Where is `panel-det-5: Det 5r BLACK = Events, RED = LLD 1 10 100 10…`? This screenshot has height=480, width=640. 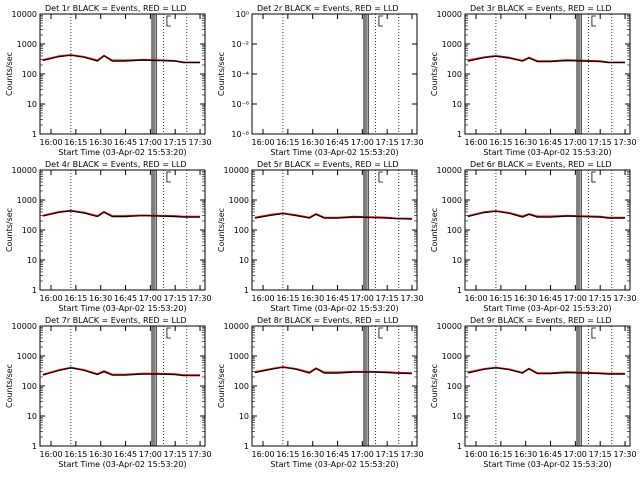
panel-det-5: Det 5r BLACK = Events, RED = LLD 1 10 100 10… is located at coordinates (320, 236).